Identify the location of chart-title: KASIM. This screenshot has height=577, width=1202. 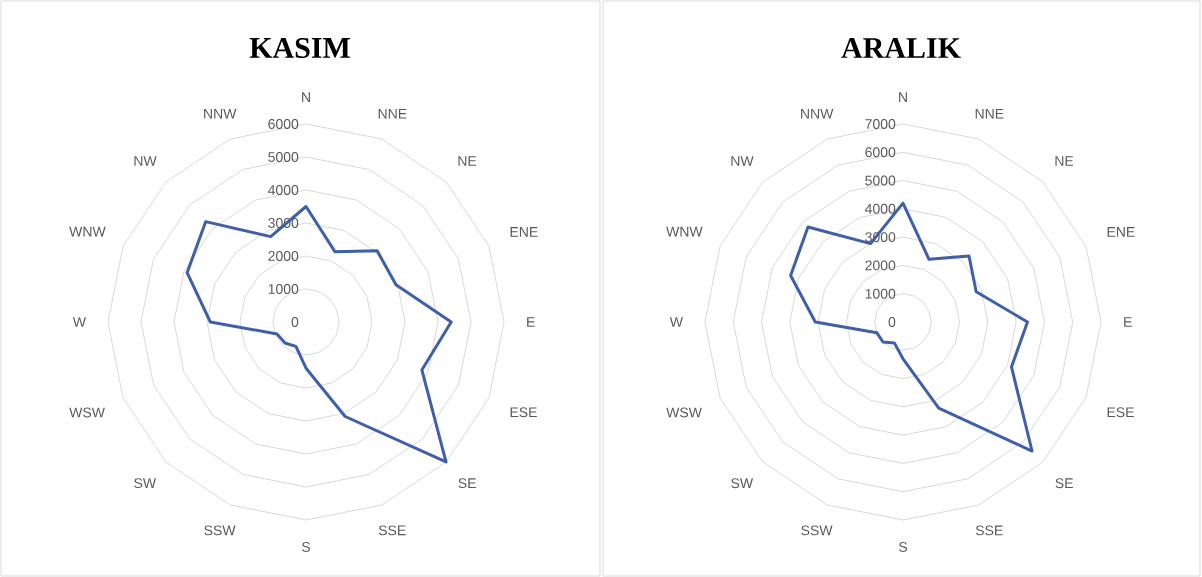
(299, 48).